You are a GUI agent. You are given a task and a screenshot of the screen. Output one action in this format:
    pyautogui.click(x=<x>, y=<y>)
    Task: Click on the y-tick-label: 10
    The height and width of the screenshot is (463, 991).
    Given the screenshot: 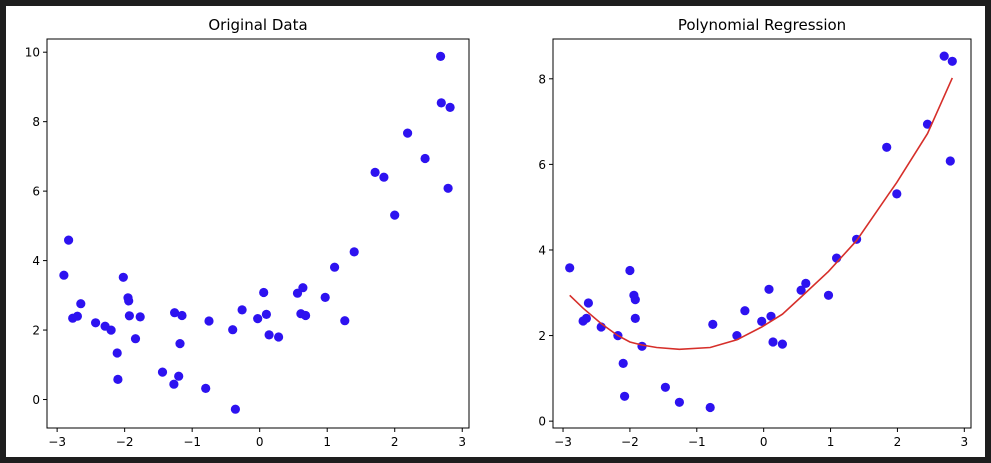 What is the action you would take?
    pyautogui.click(x=32, y=53)
    